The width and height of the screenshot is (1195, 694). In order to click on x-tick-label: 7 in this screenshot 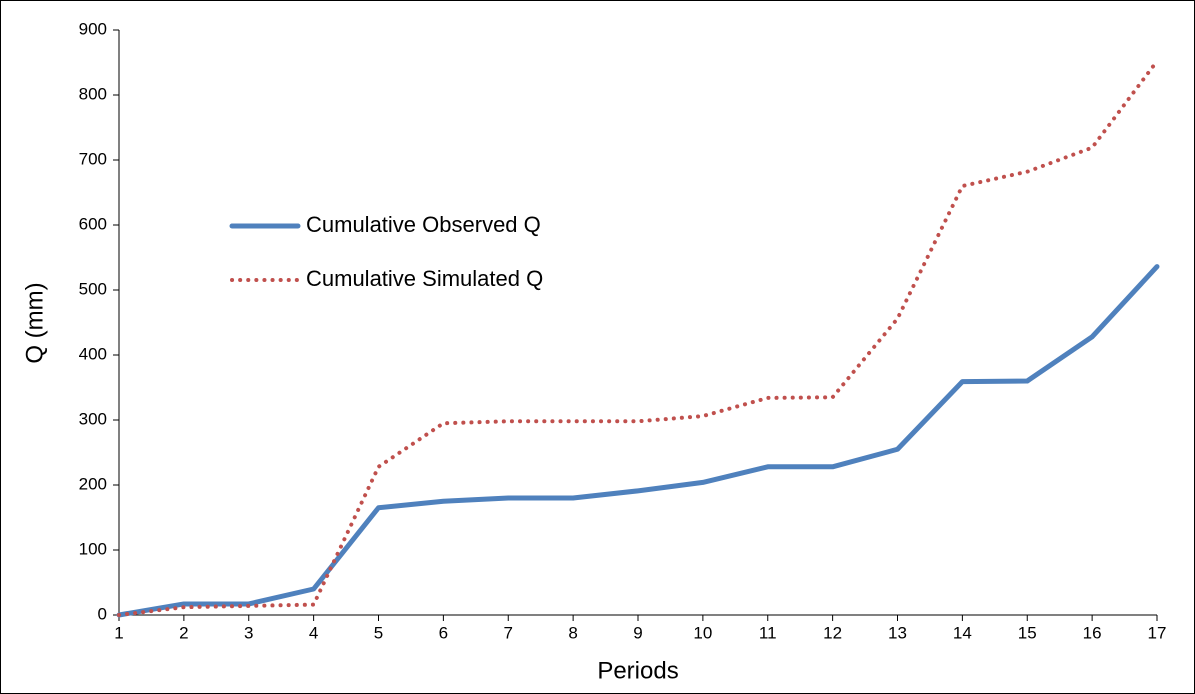, I will do `click(508, 632)`.